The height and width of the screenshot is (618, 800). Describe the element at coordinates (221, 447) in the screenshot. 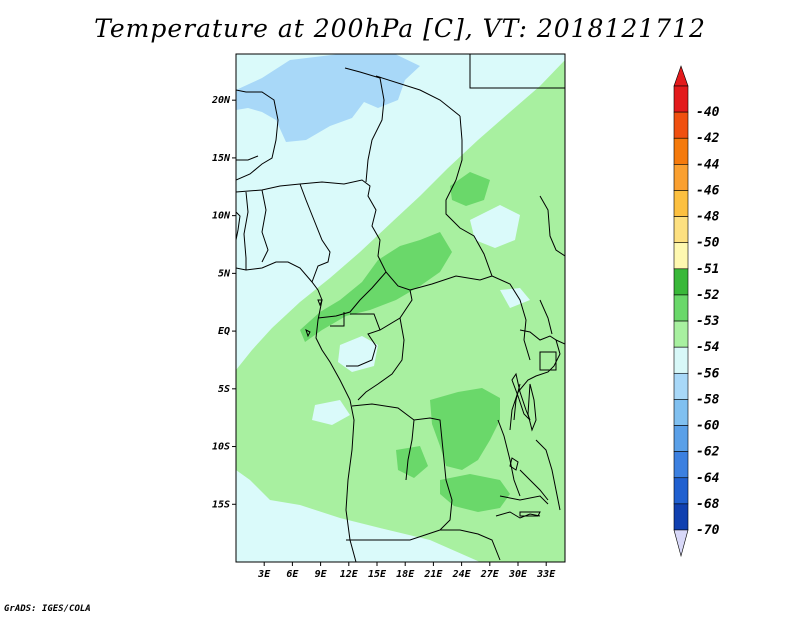

I see `lat-tick-label: 10S` at that location.